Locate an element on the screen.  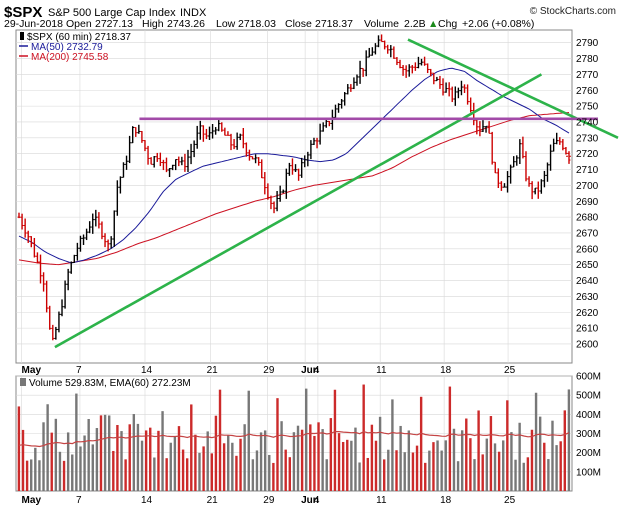
price-tick-label: 2680 is located at coordinates (587, 218).